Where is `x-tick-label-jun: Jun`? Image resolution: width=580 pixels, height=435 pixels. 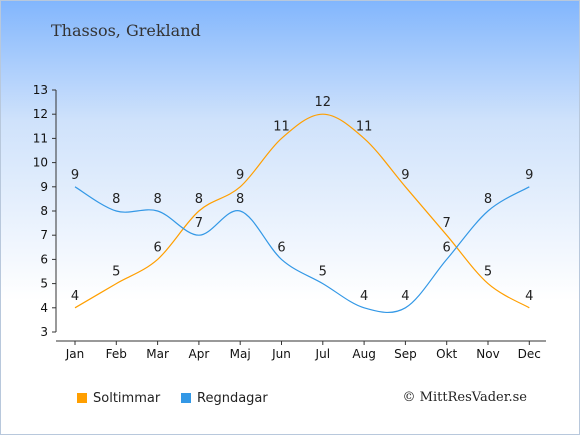 x-tick-label-jun: Jun is located at coordinates (281, 354).